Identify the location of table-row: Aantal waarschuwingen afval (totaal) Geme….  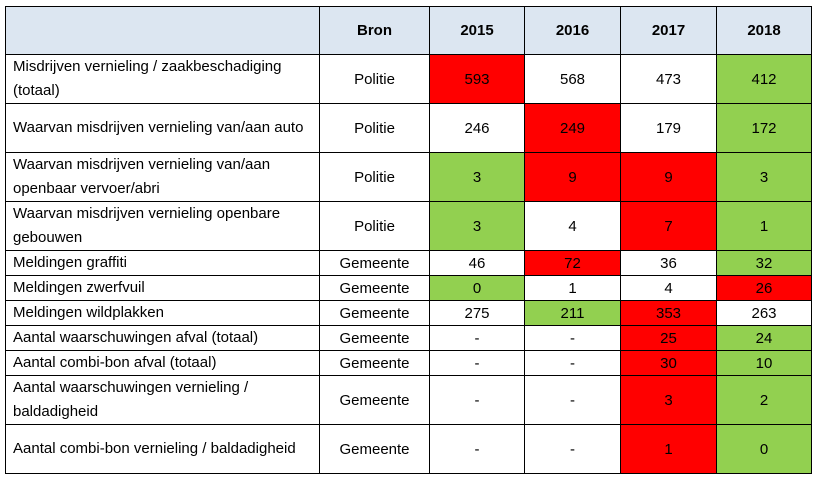
(408, 338).